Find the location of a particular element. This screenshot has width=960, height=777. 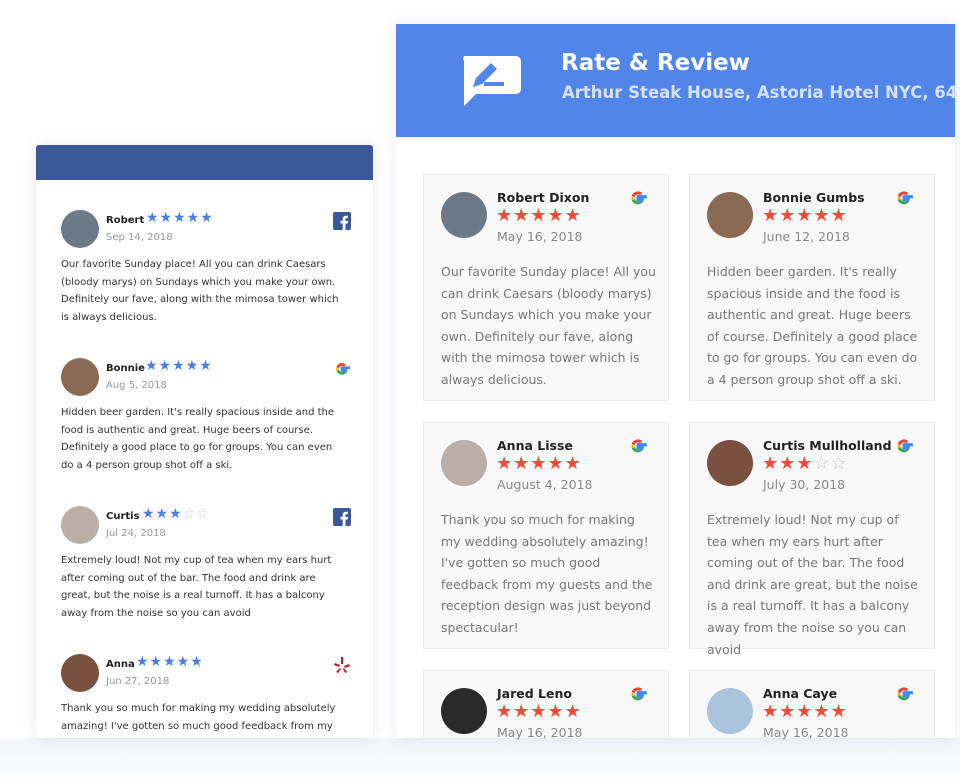

review-date: Aug 5, 2018 is located at coordinates (136, 385).